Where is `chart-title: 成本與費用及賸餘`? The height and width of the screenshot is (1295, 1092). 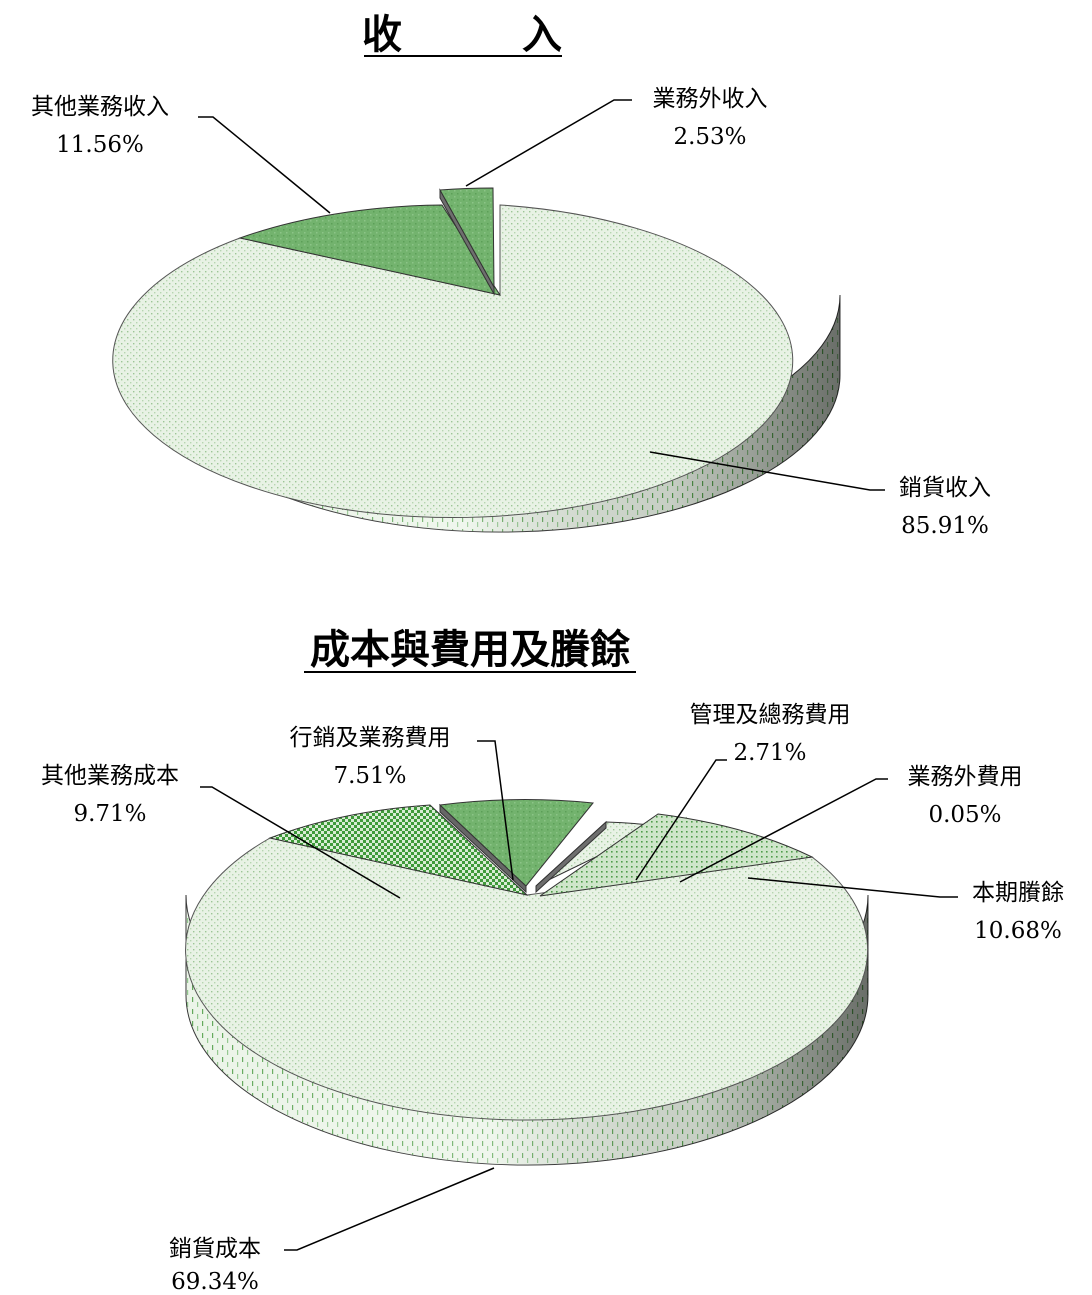
chart-title: 成本與費用及賸餘 is located at coordinates (470, 649).